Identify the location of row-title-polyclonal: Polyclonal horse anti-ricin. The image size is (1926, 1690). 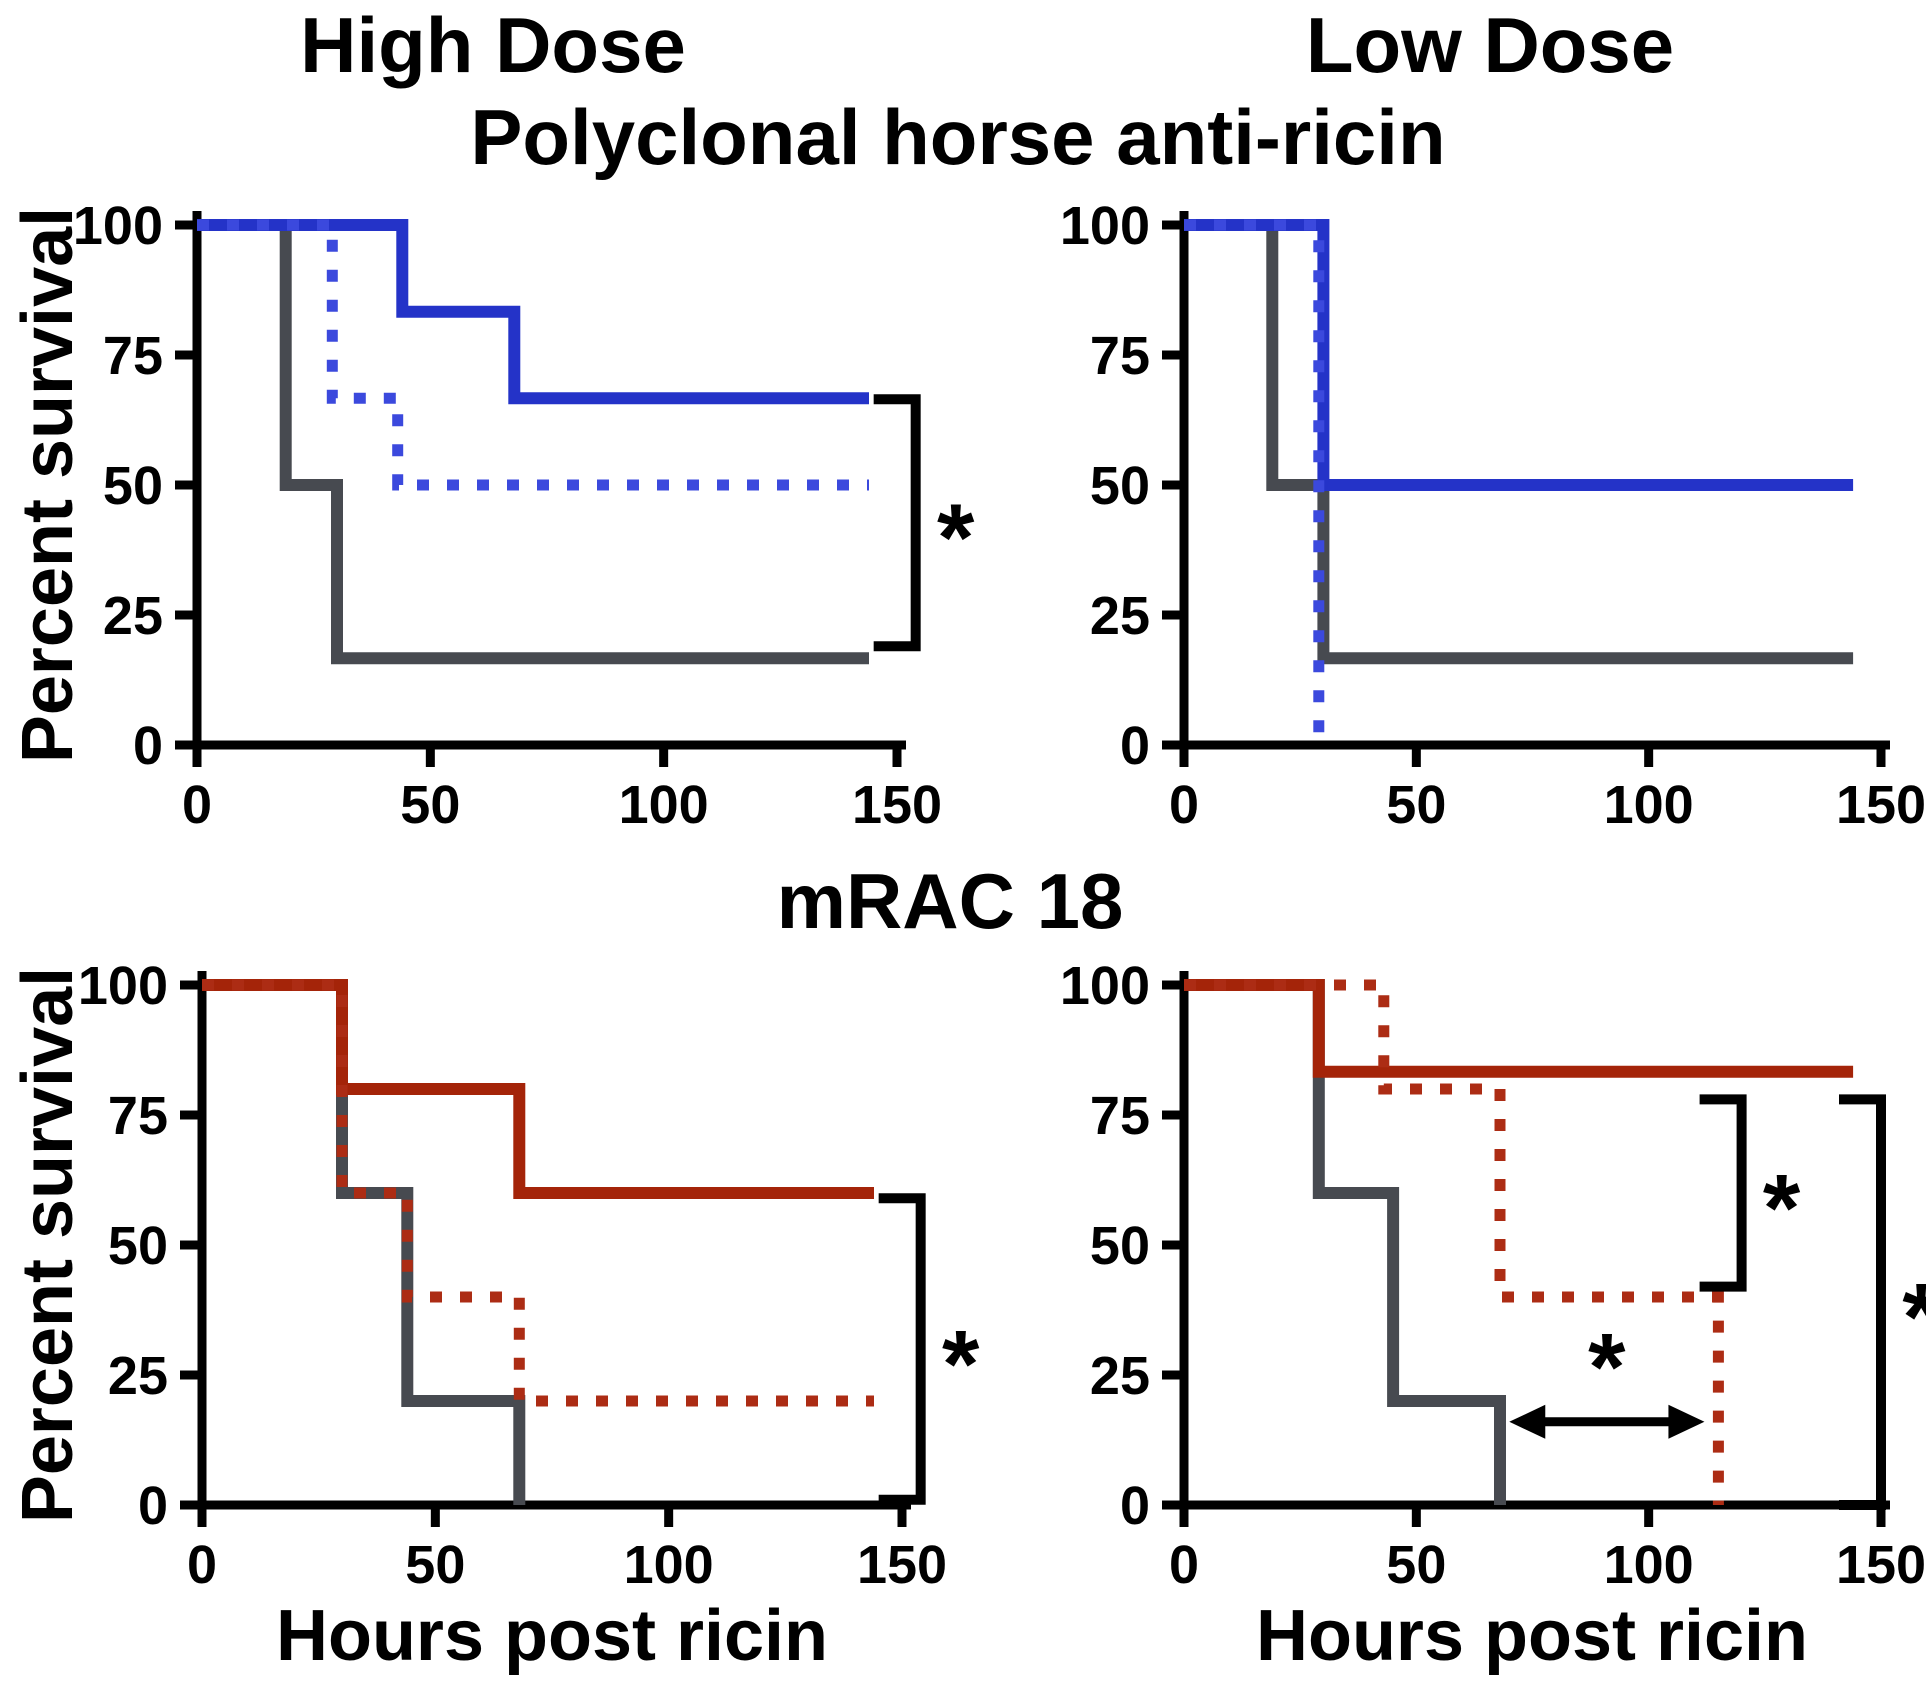
(958, 137).